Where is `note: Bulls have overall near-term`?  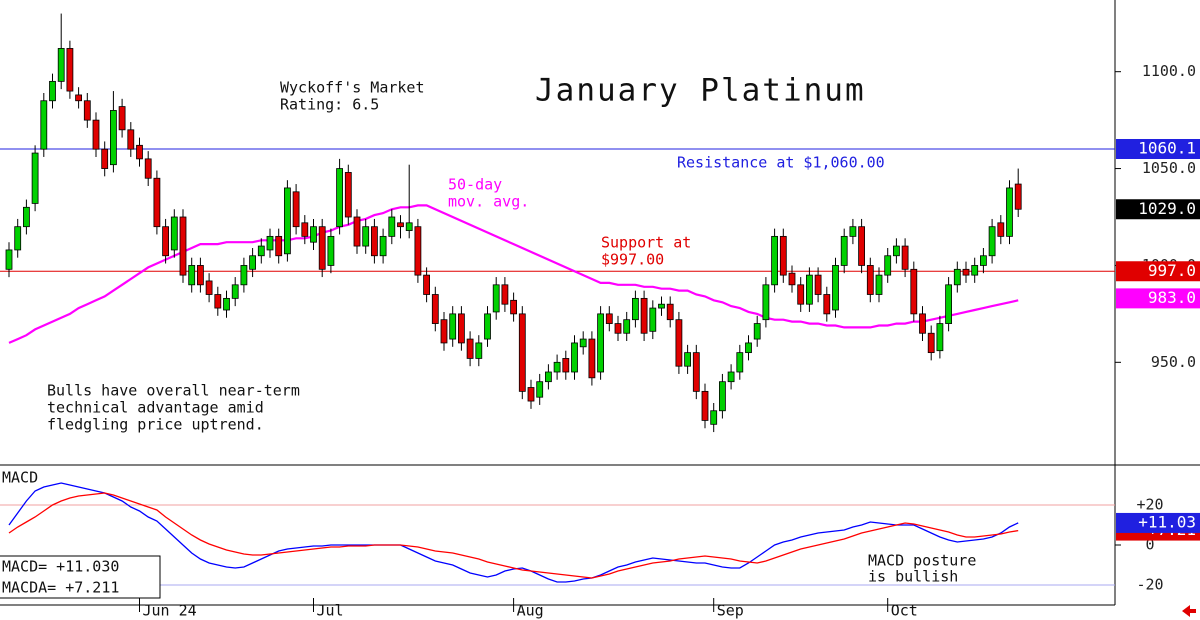 note: Bulls have overall near-term is located at coordinates (173, 391).